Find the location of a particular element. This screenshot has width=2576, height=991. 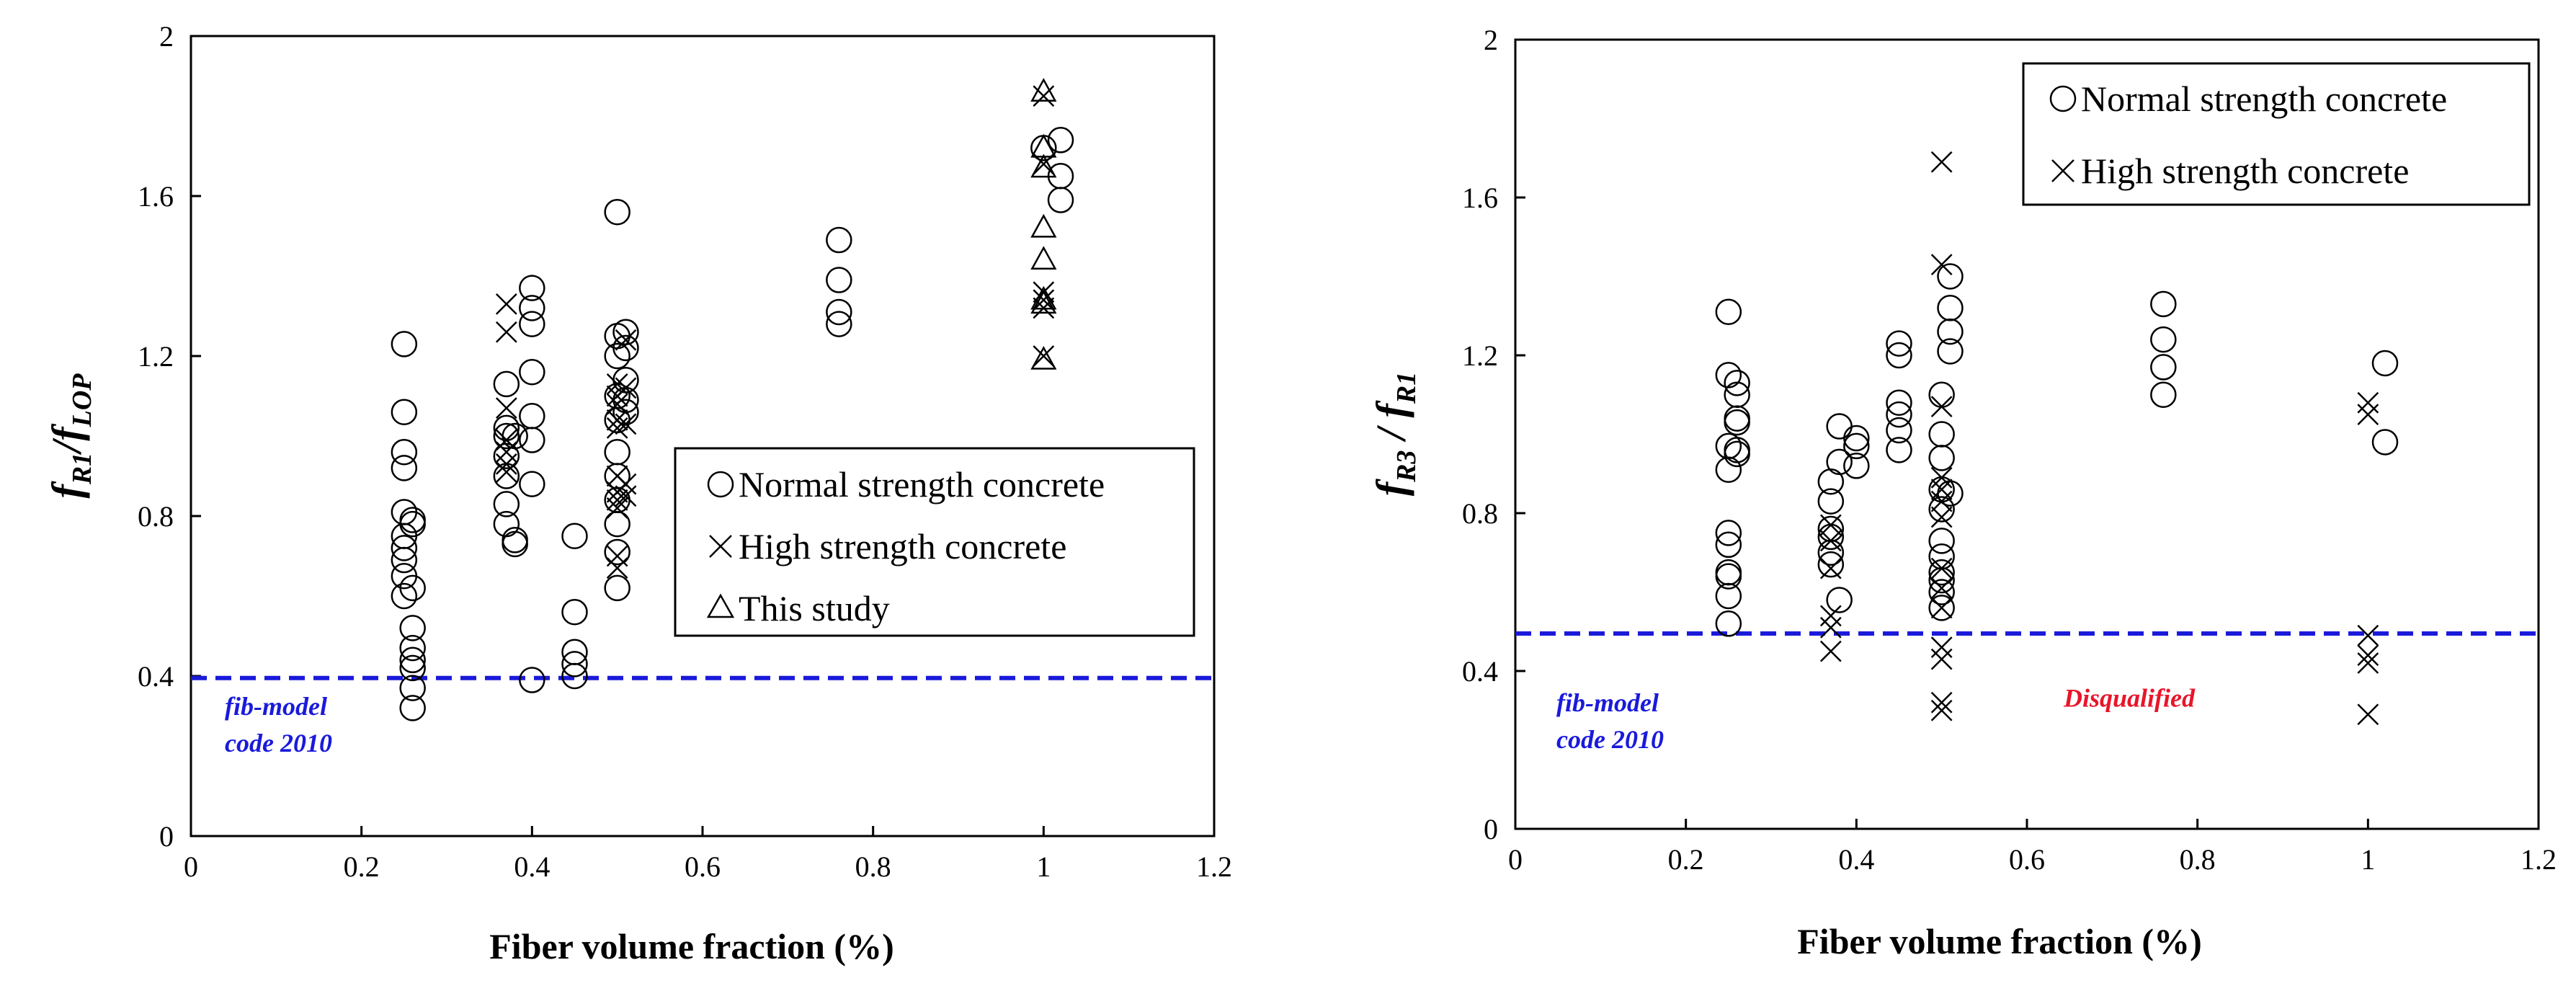

y-axis-label: fR1/fLOP is located at coordinates (70, 436).